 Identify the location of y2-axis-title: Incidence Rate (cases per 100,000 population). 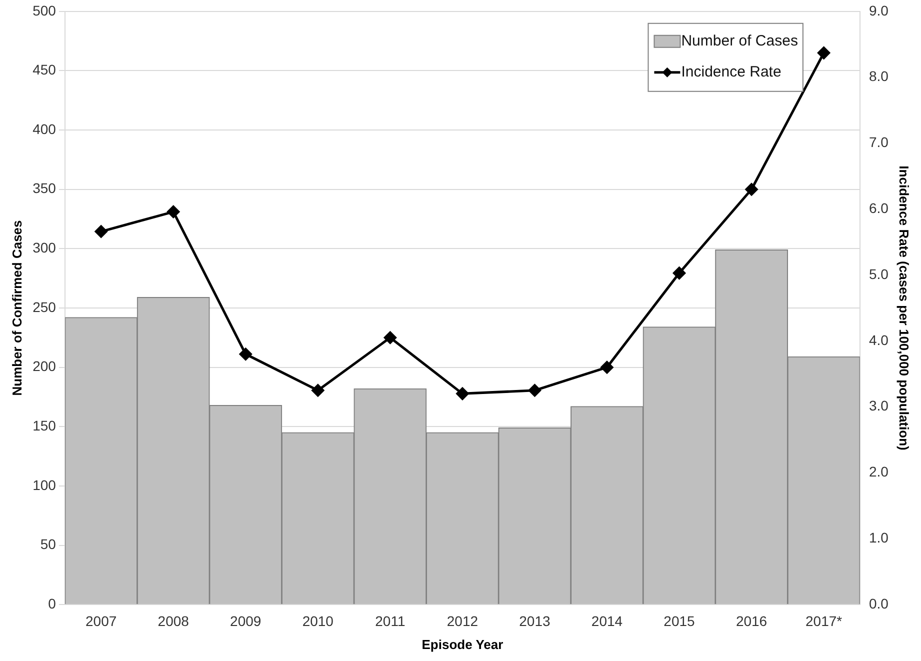
(904, 308).